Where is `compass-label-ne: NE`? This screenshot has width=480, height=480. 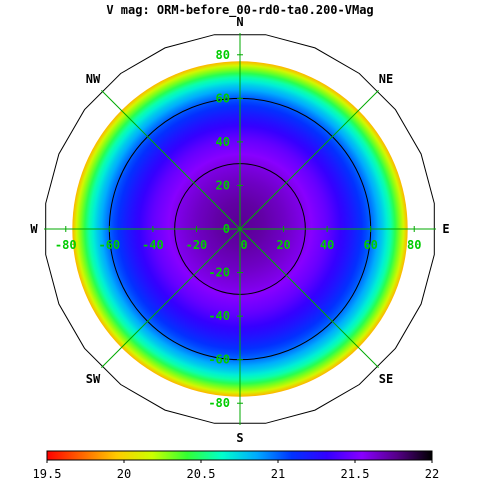 compass-label-ne: NE is located at coordinates (386, 79).